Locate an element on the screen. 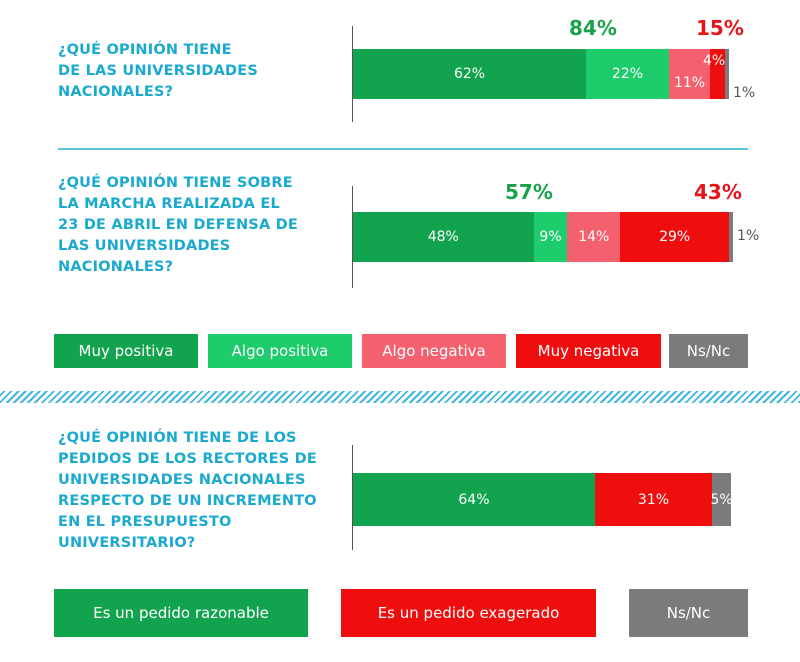  bar2-label-outside: 1% is located at coordinates (748, 236).